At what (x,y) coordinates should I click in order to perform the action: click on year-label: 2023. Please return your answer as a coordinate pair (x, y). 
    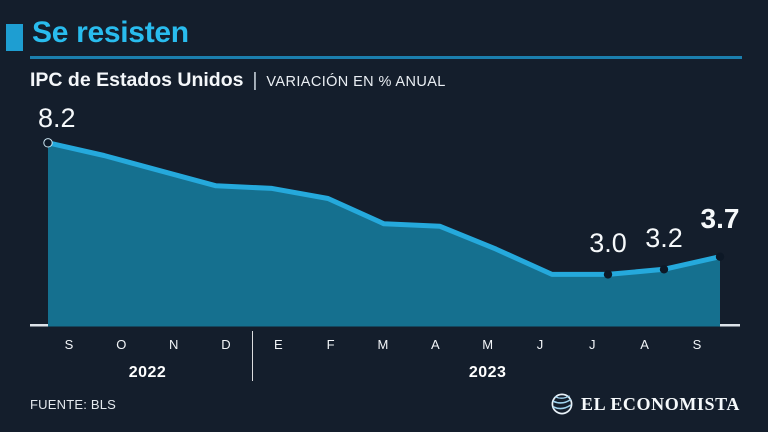
    Looking at the image, I should click on (487, 372).